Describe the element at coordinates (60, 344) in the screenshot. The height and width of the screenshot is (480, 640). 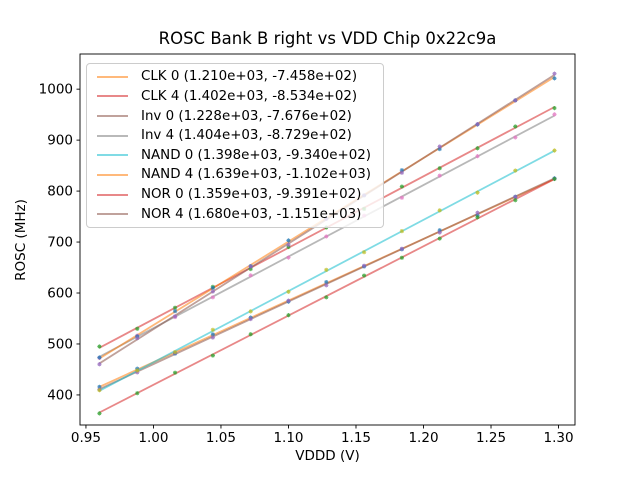
I see `y-tick-label: 500` at that location.